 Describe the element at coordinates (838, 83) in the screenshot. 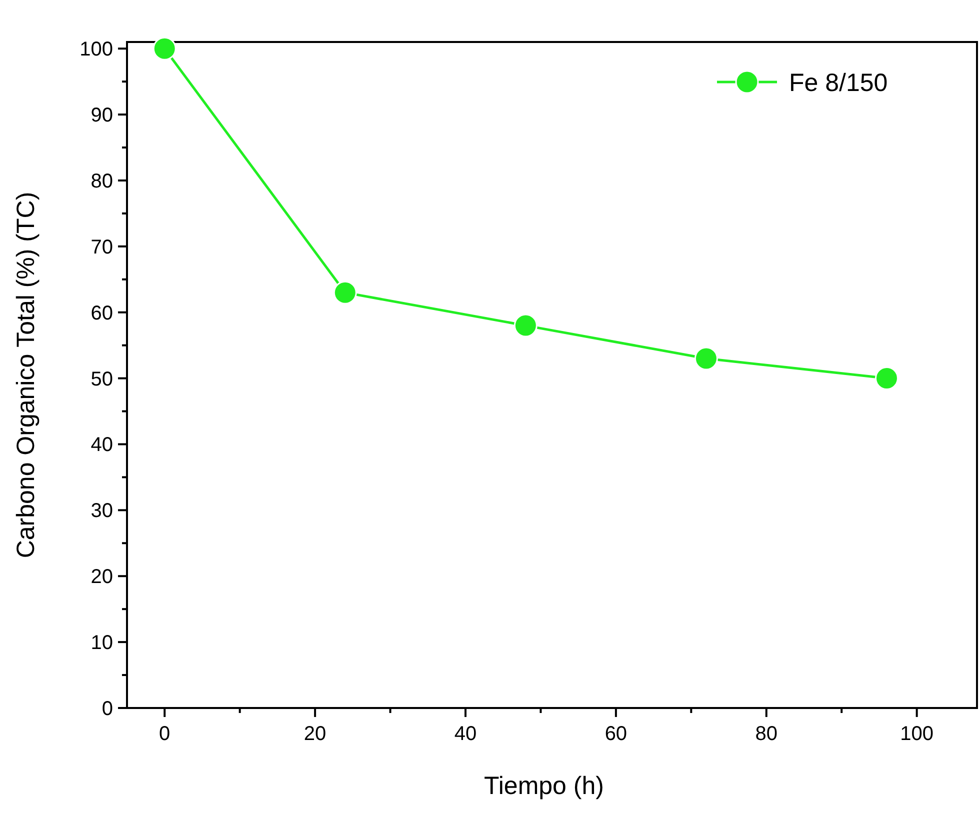

I see `legend-label: Fe 8/150` at that location.